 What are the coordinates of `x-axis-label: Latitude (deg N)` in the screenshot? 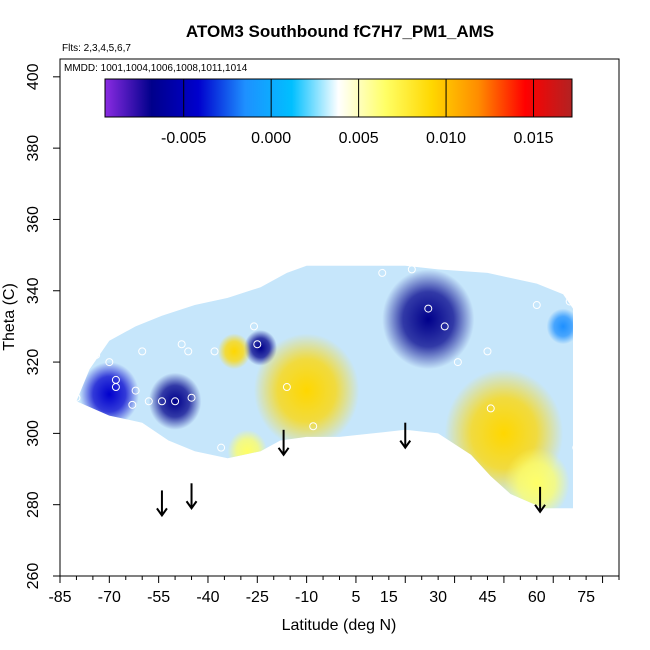 It's located at (339, 625).